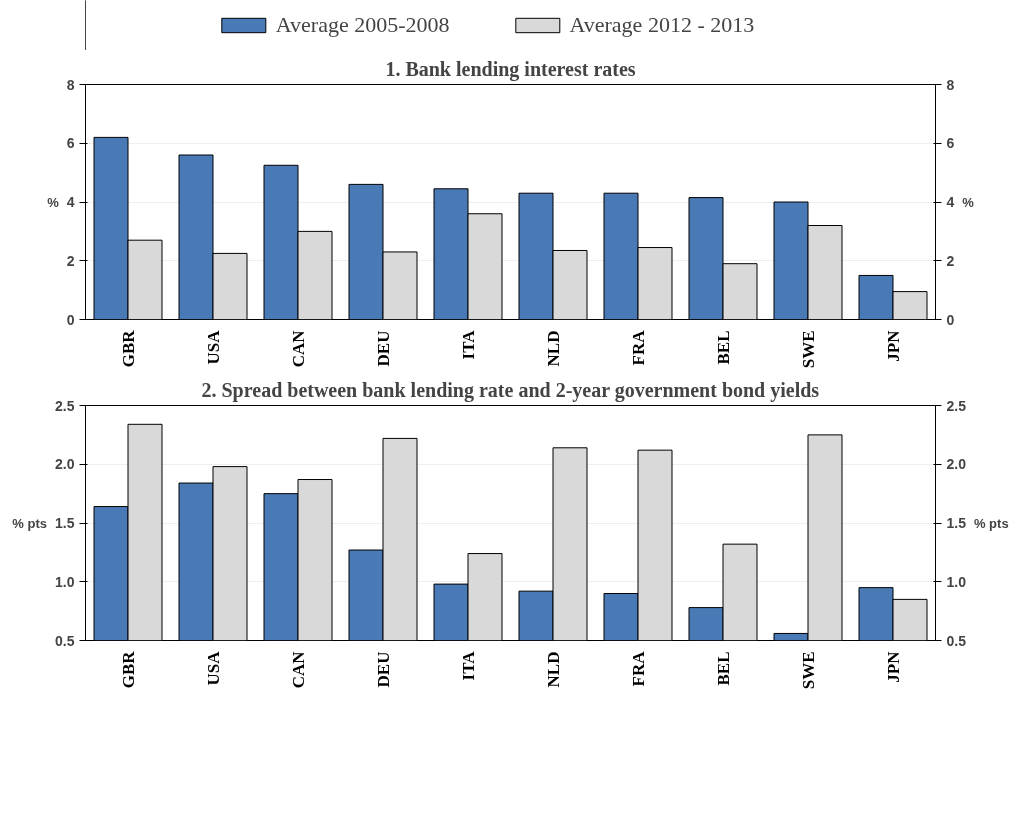  What do you see at coordinates (956, 581) in the screenshot?
I see `y2-tick-label: 1.0` at bounding box center [956, 581].